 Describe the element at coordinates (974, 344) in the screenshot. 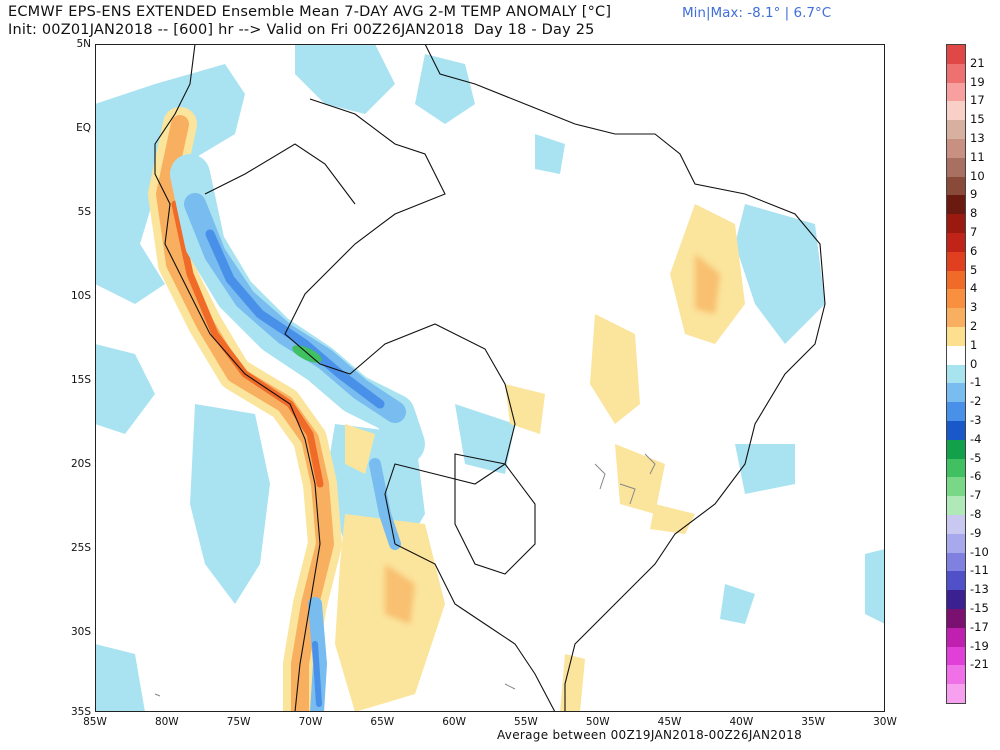

I see `colorbar-label: 1` at that location.